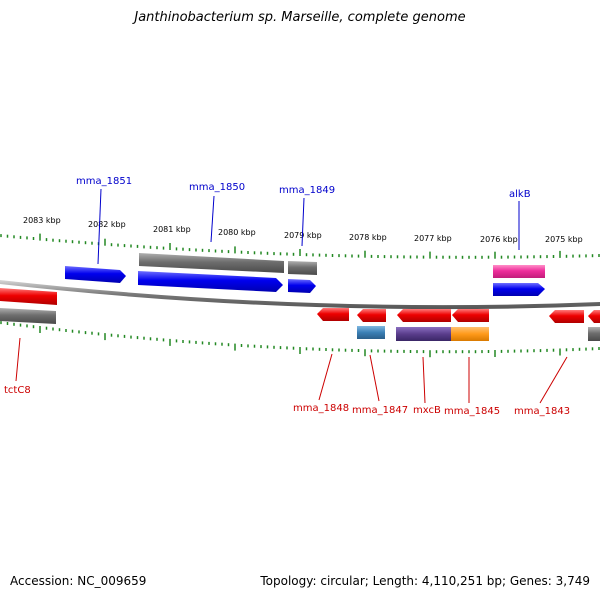  I want to click on scale-label: 2082 kbp, so click(107, 224).